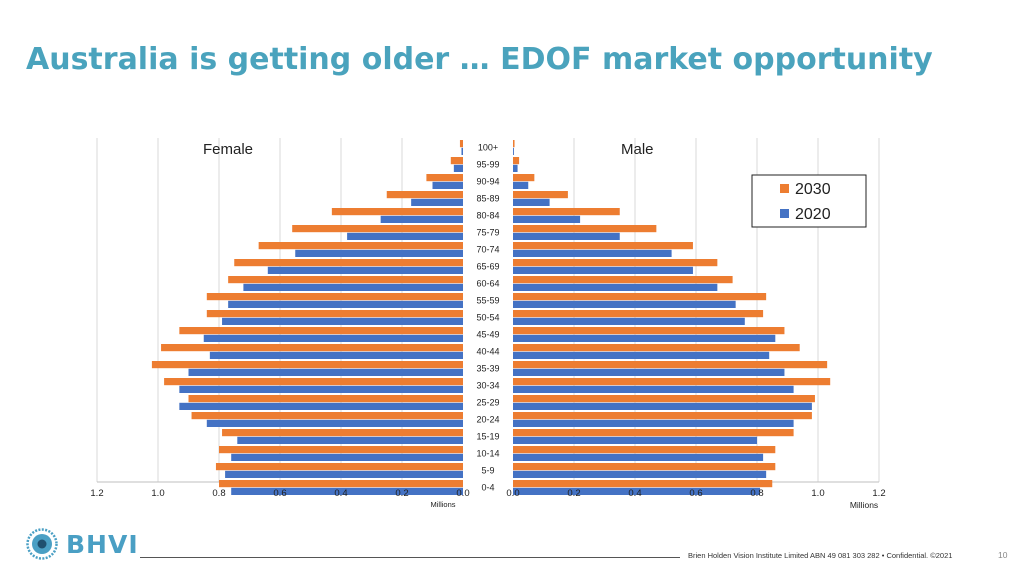 The width and height of the screenshot is (1024, 576). I want to click on legend-label-2030: 2030, so click(813, 189).